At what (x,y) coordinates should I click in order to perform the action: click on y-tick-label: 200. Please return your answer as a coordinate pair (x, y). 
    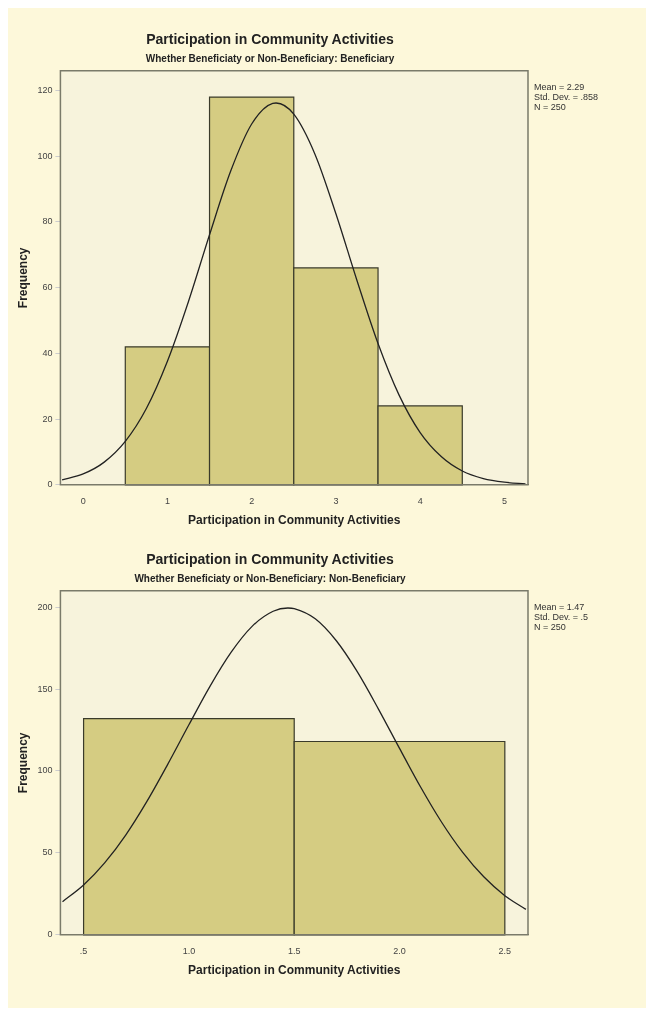
    Looking at the image, I should click on (45, 606).